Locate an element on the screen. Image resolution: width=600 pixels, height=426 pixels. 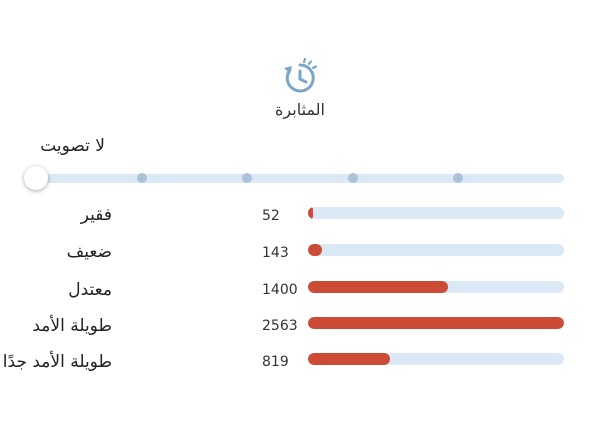
vote-status-label: لا تصويت is located at coordinates (72, 146).